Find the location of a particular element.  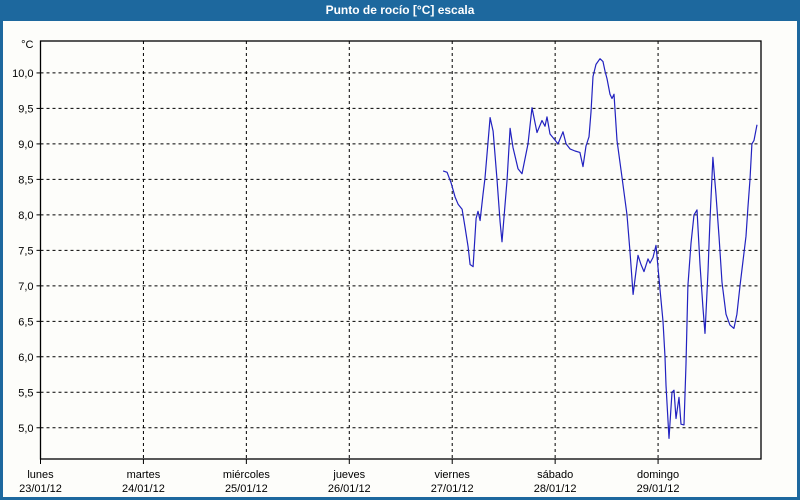

x-tick-date: 23/01/12 is located at coordinates (40, 489).